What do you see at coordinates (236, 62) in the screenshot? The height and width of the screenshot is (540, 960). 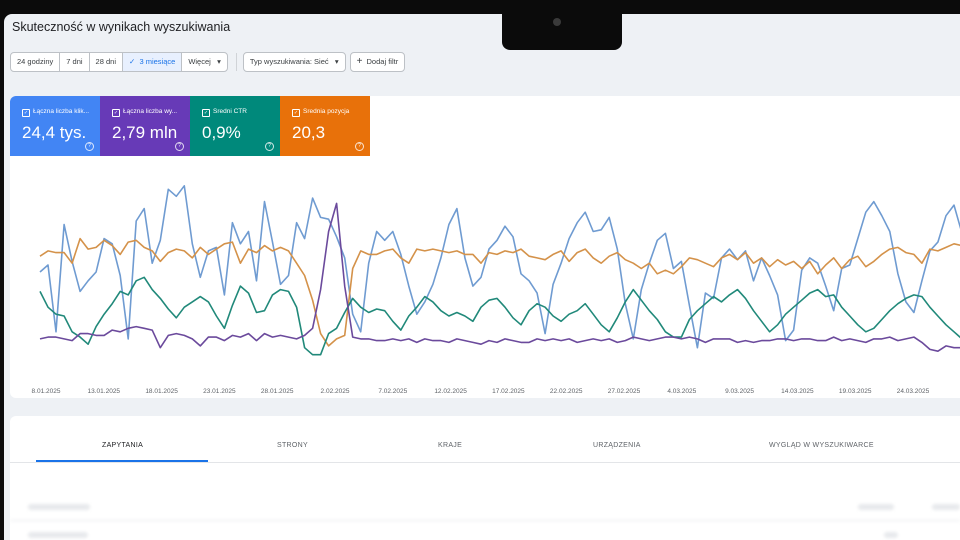 I see `toolbar-divider` at bounding box center [236, 62].